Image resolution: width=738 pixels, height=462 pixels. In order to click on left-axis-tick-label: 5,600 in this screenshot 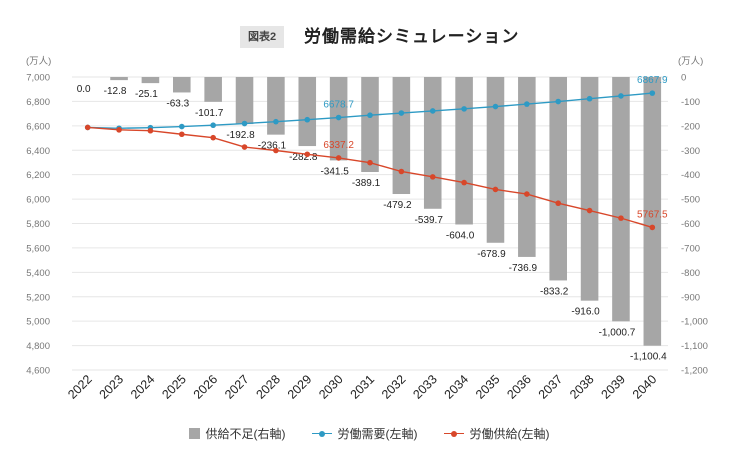, I will do `click(38, 248)`.